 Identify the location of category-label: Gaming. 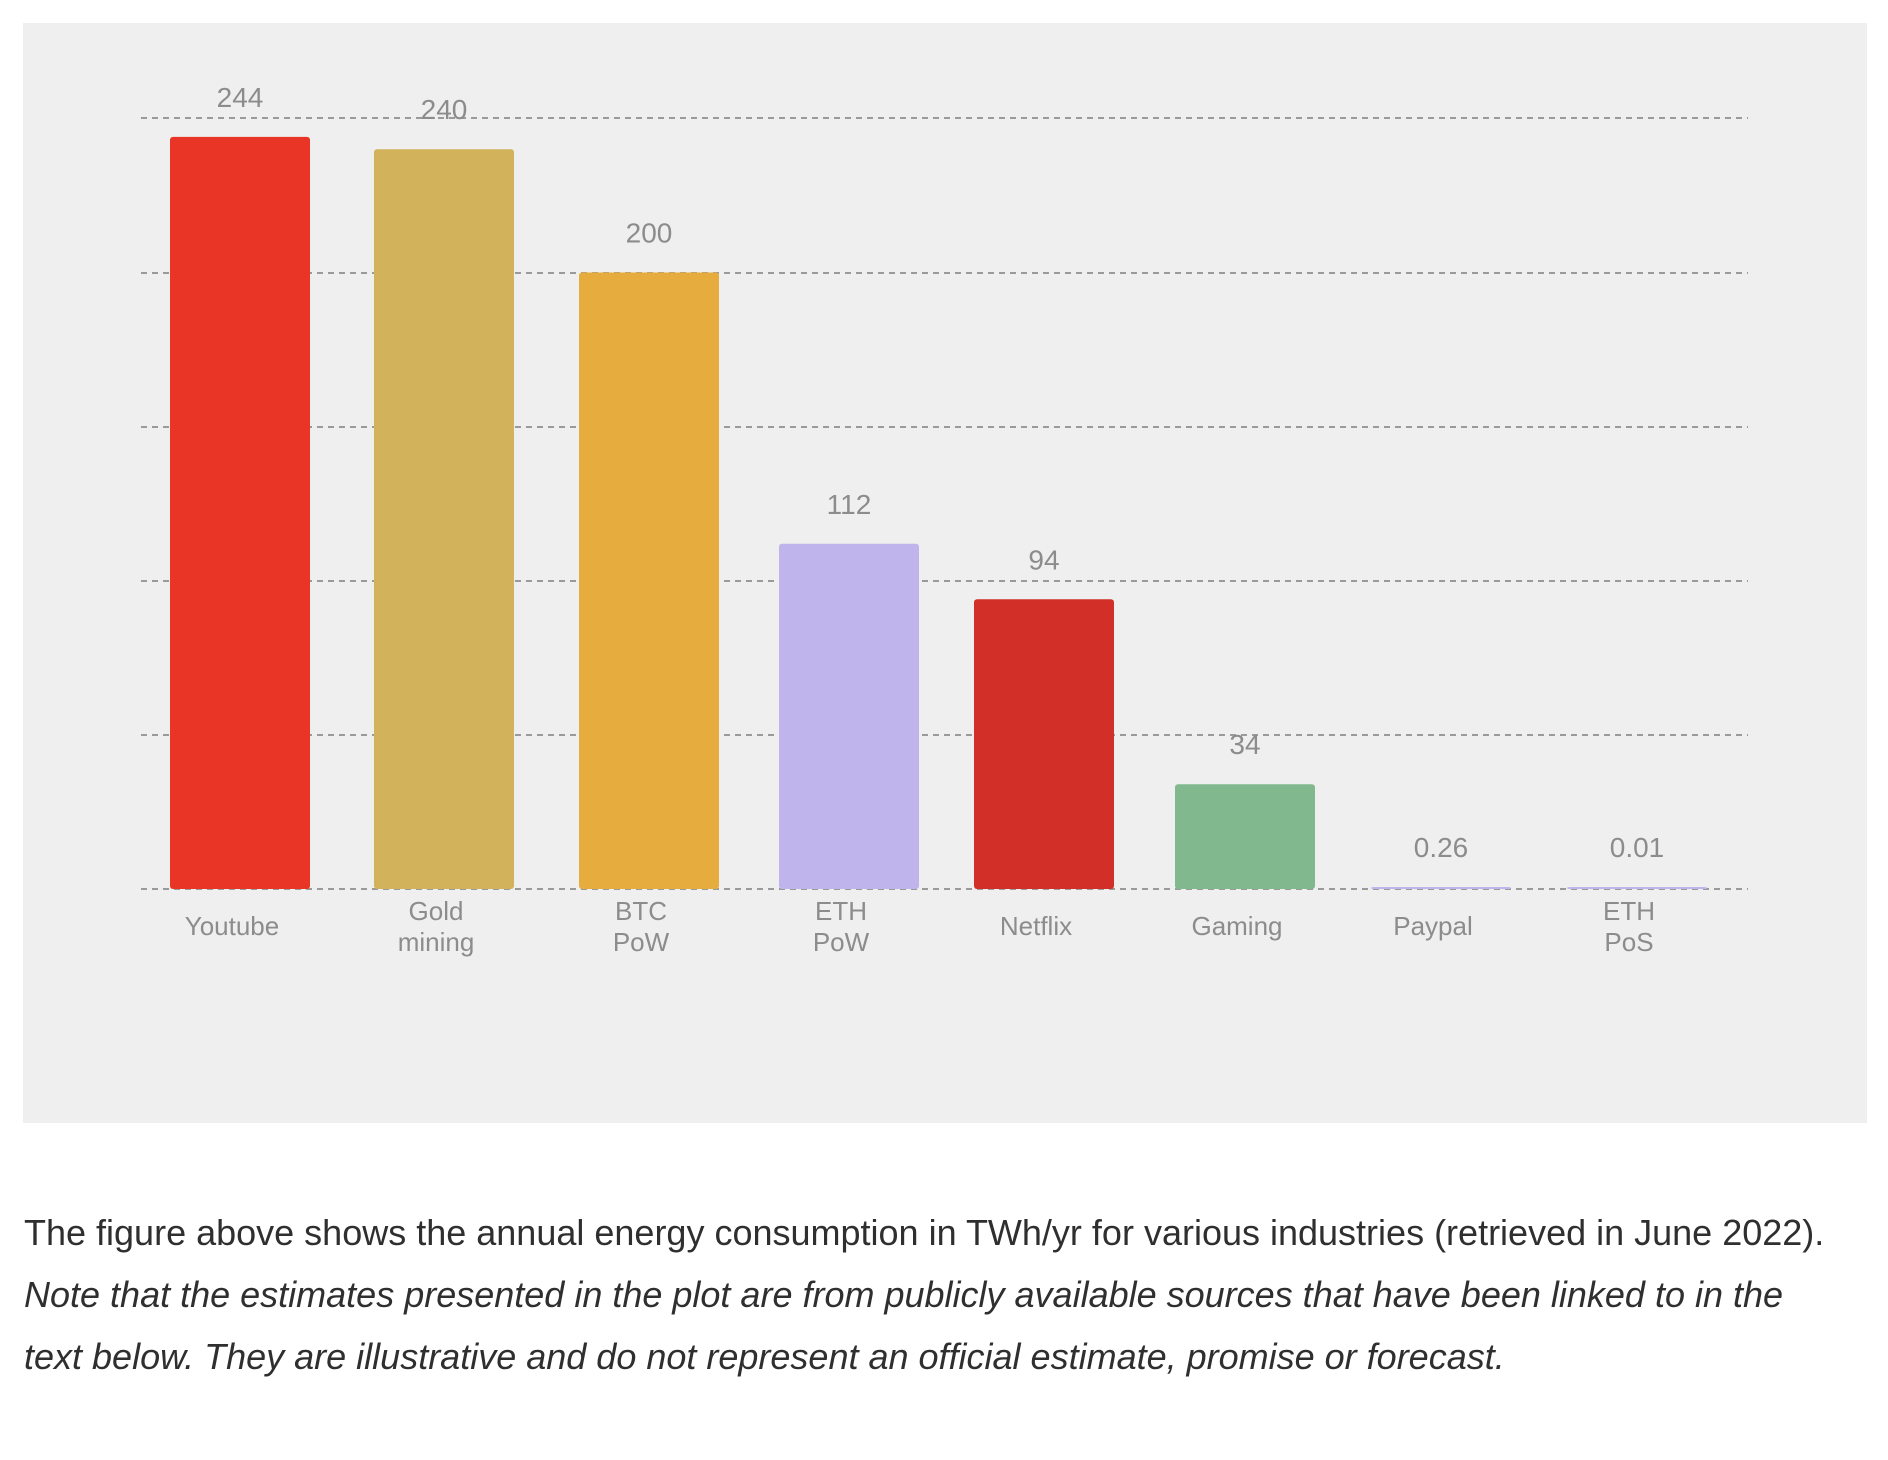
(1236, 926).